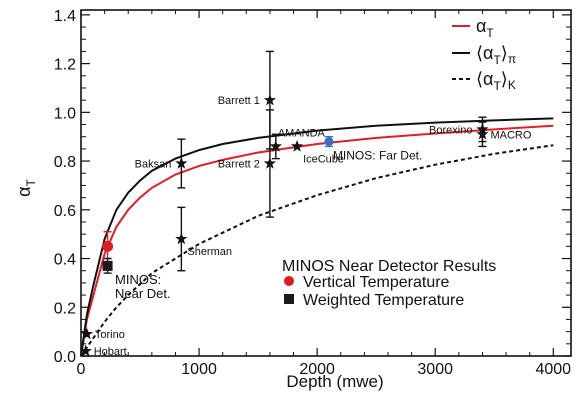 This screenshot has width=583, height=401. Describe the element at coordinates (65, 260) in the screenshot. I see `y-tick-label: 0.4` at that location.